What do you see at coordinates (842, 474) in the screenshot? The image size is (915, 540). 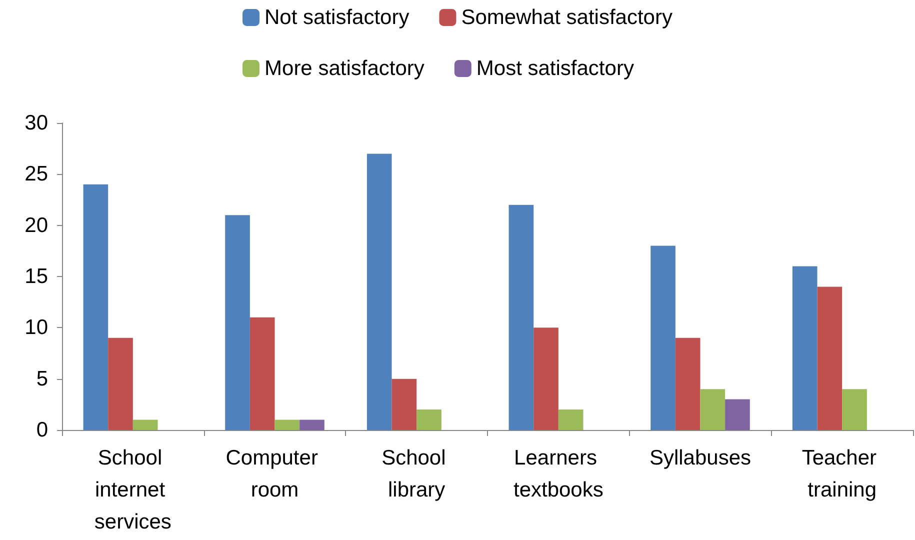 I see `x-tick-label: Teacher training` at bounding box center [842, 474].